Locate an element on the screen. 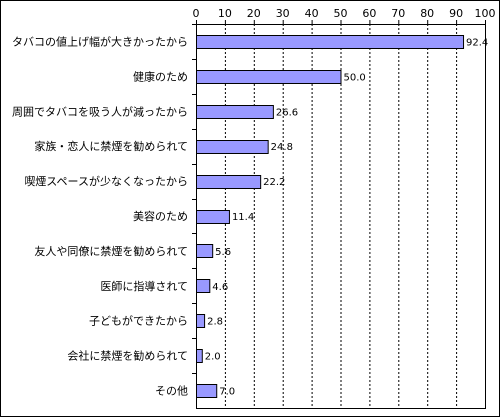 This screenshot has width=500, height=418. x-tick-label: 60 is located at coordinates (369, 13).